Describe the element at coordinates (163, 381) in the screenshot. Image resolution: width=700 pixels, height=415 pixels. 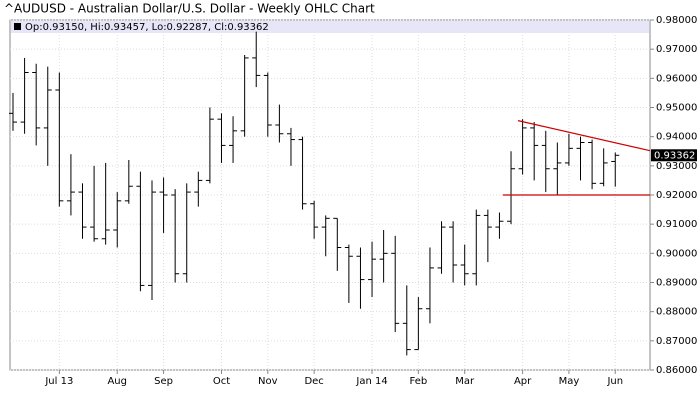
I see `x-tick-label: Sep` at that location.